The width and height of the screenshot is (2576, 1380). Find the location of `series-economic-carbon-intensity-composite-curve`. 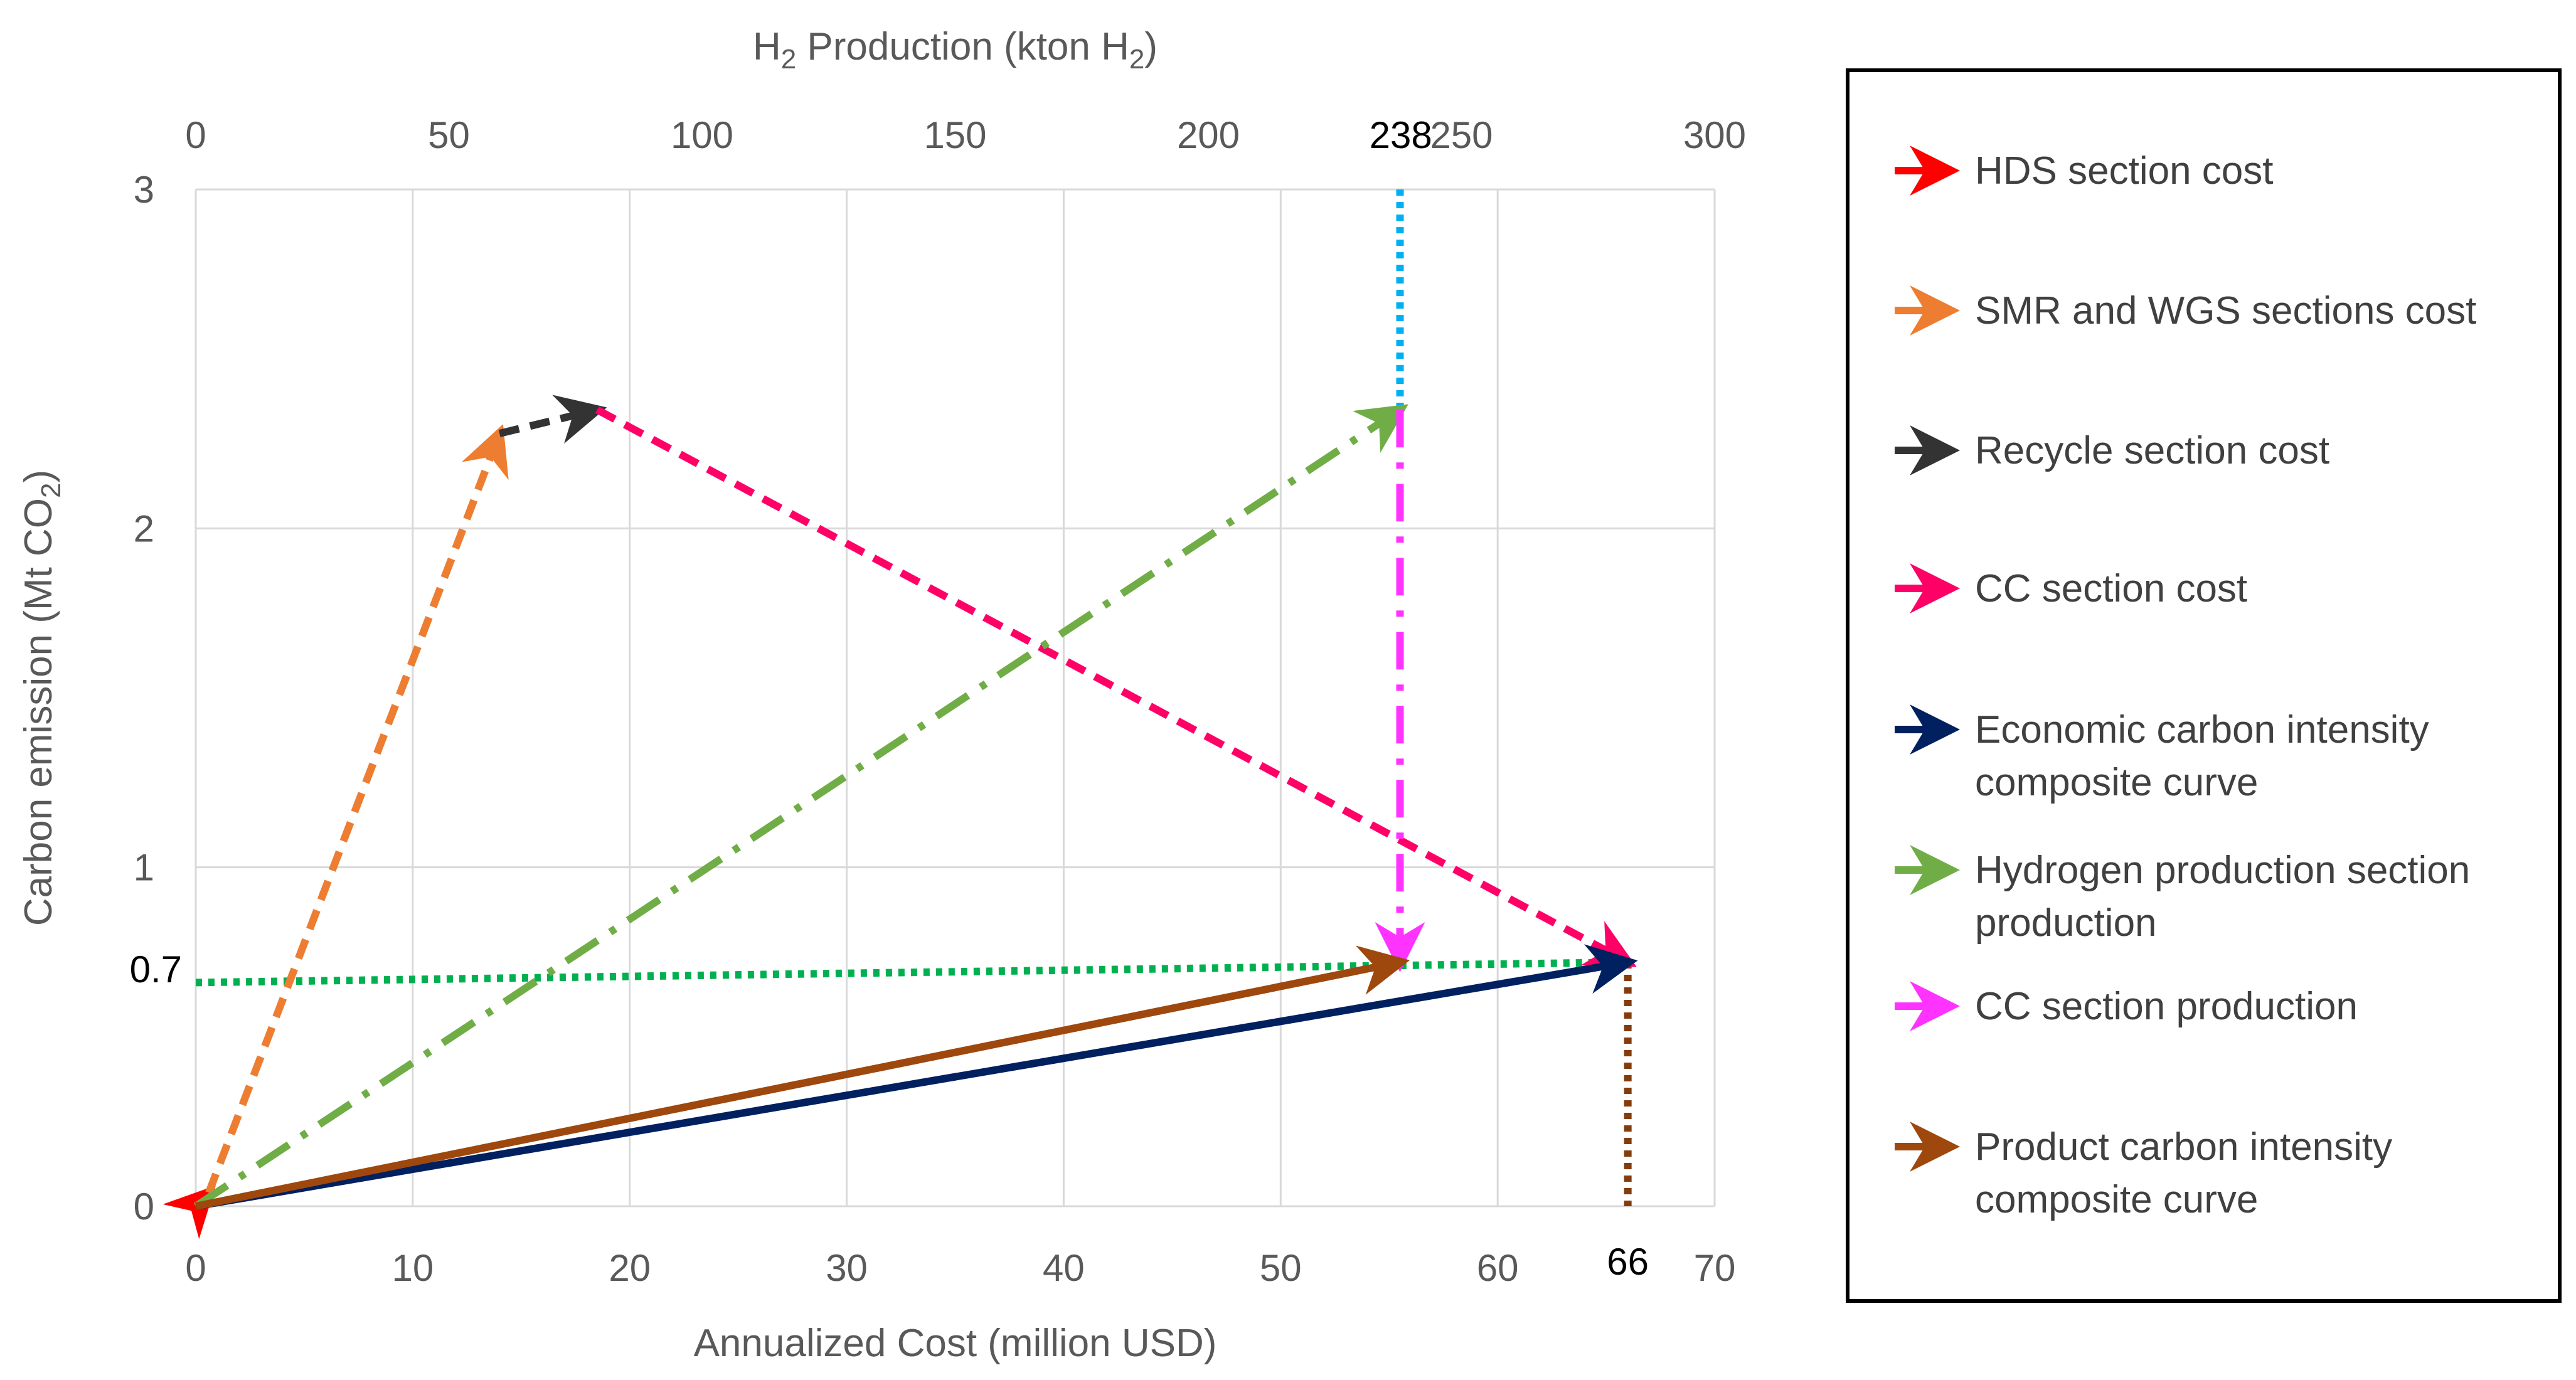

series-economic-carbon-intensity-composite-curve is located at coordinates (916, 1077).